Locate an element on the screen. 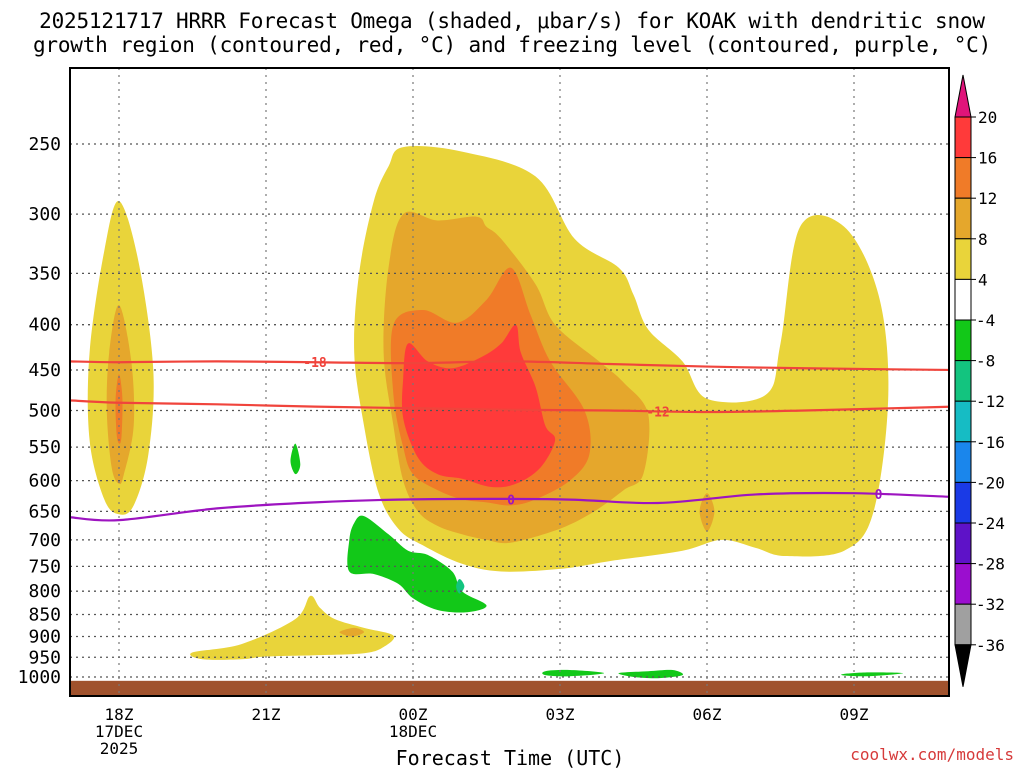 This screenshot has width=1024, height=770. omega-region--8to-12 is located at coordinates (460, 586).